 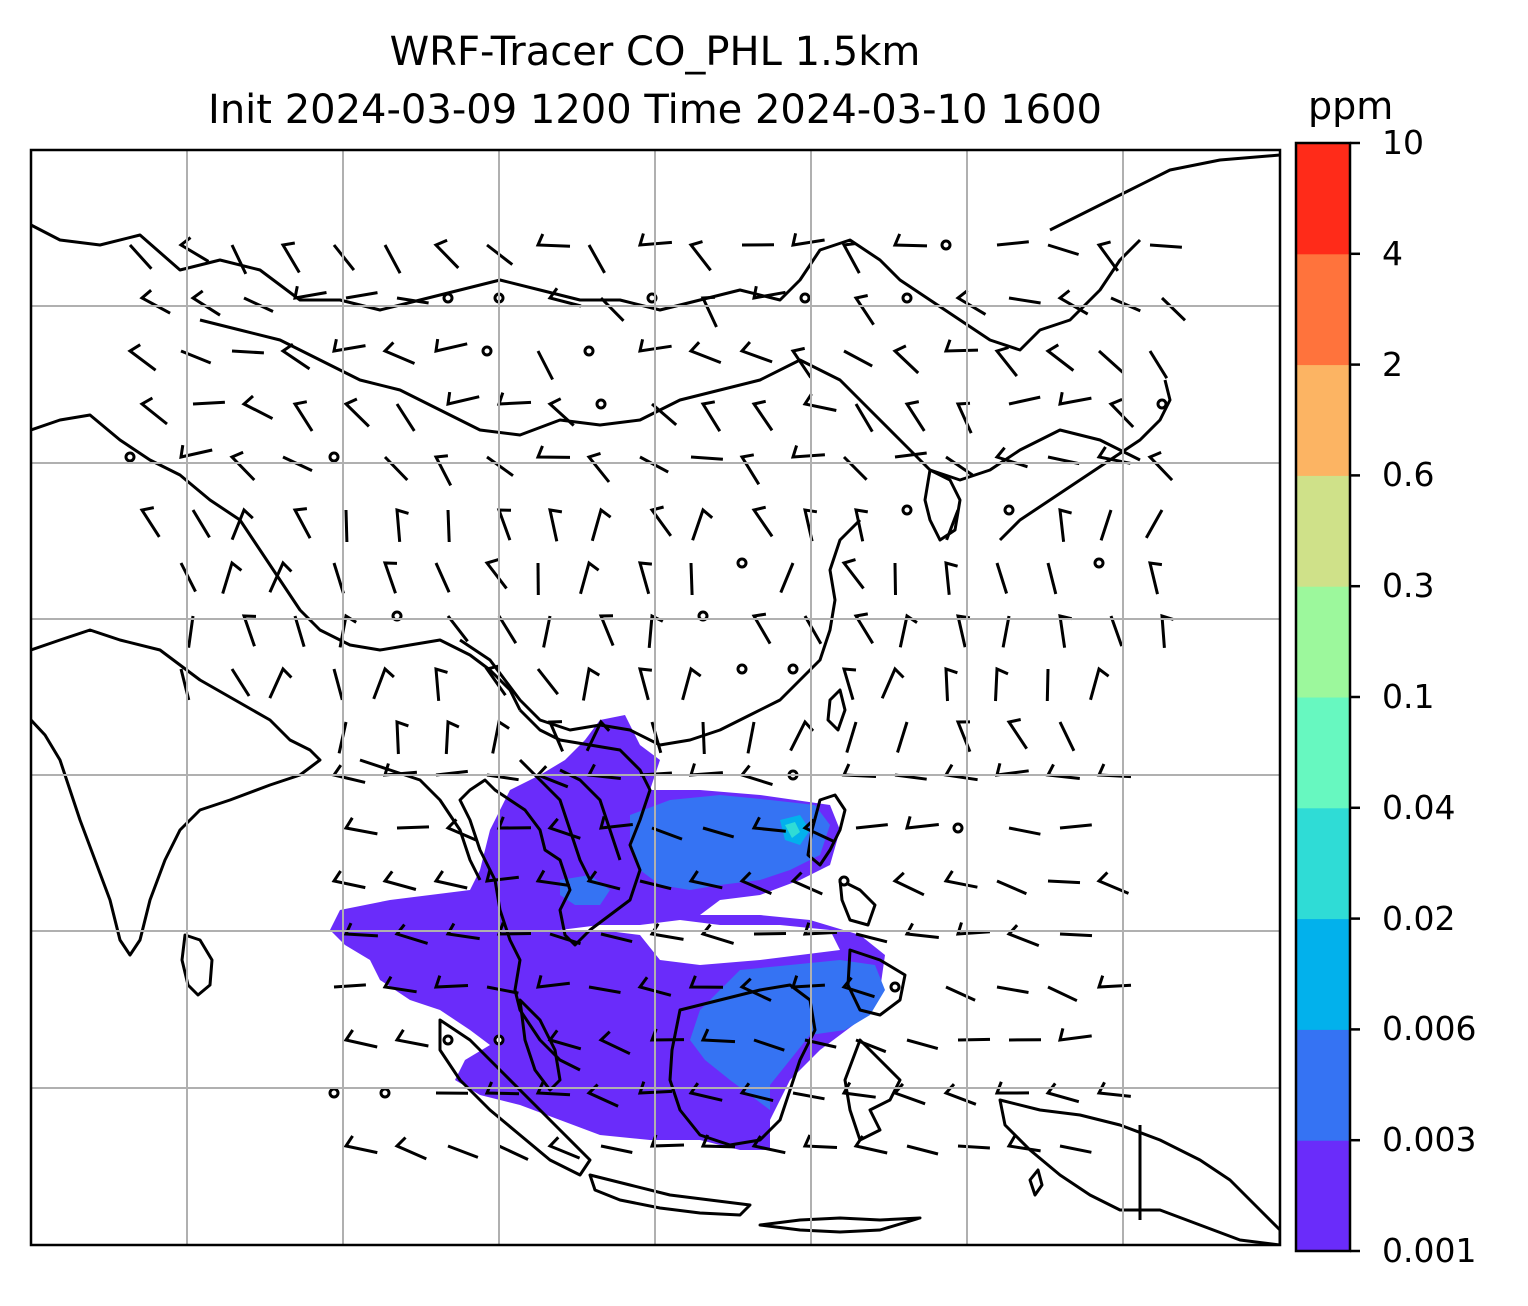 What do you see at coordinates (176, 792) in the screenshot?
I see `india-coastline` at bounding box center [176, 792].